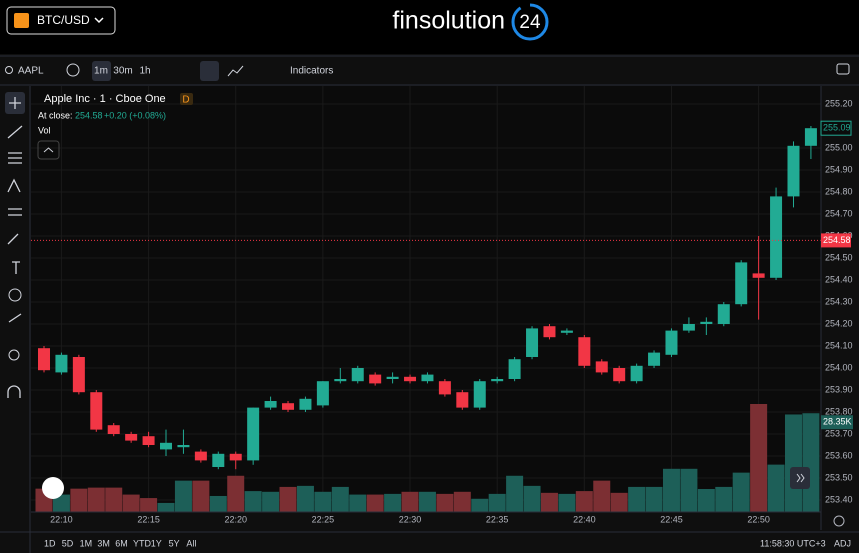  What do you see at coordinates (44, 130) in the screenshot?
I see `volume-label: Vol` at bounding box center [44, 130].